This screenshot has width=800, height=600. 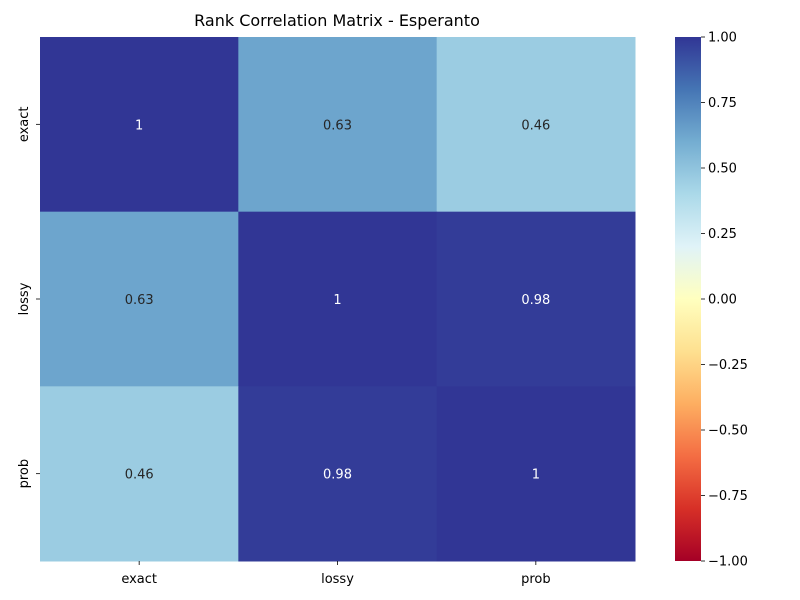 I want to click on colorbar-ticks: 1.00 0.75 0.50 0.25 0.00 −0.25 −0.50 −0.75 −1.00, so click(x=724, y=300).